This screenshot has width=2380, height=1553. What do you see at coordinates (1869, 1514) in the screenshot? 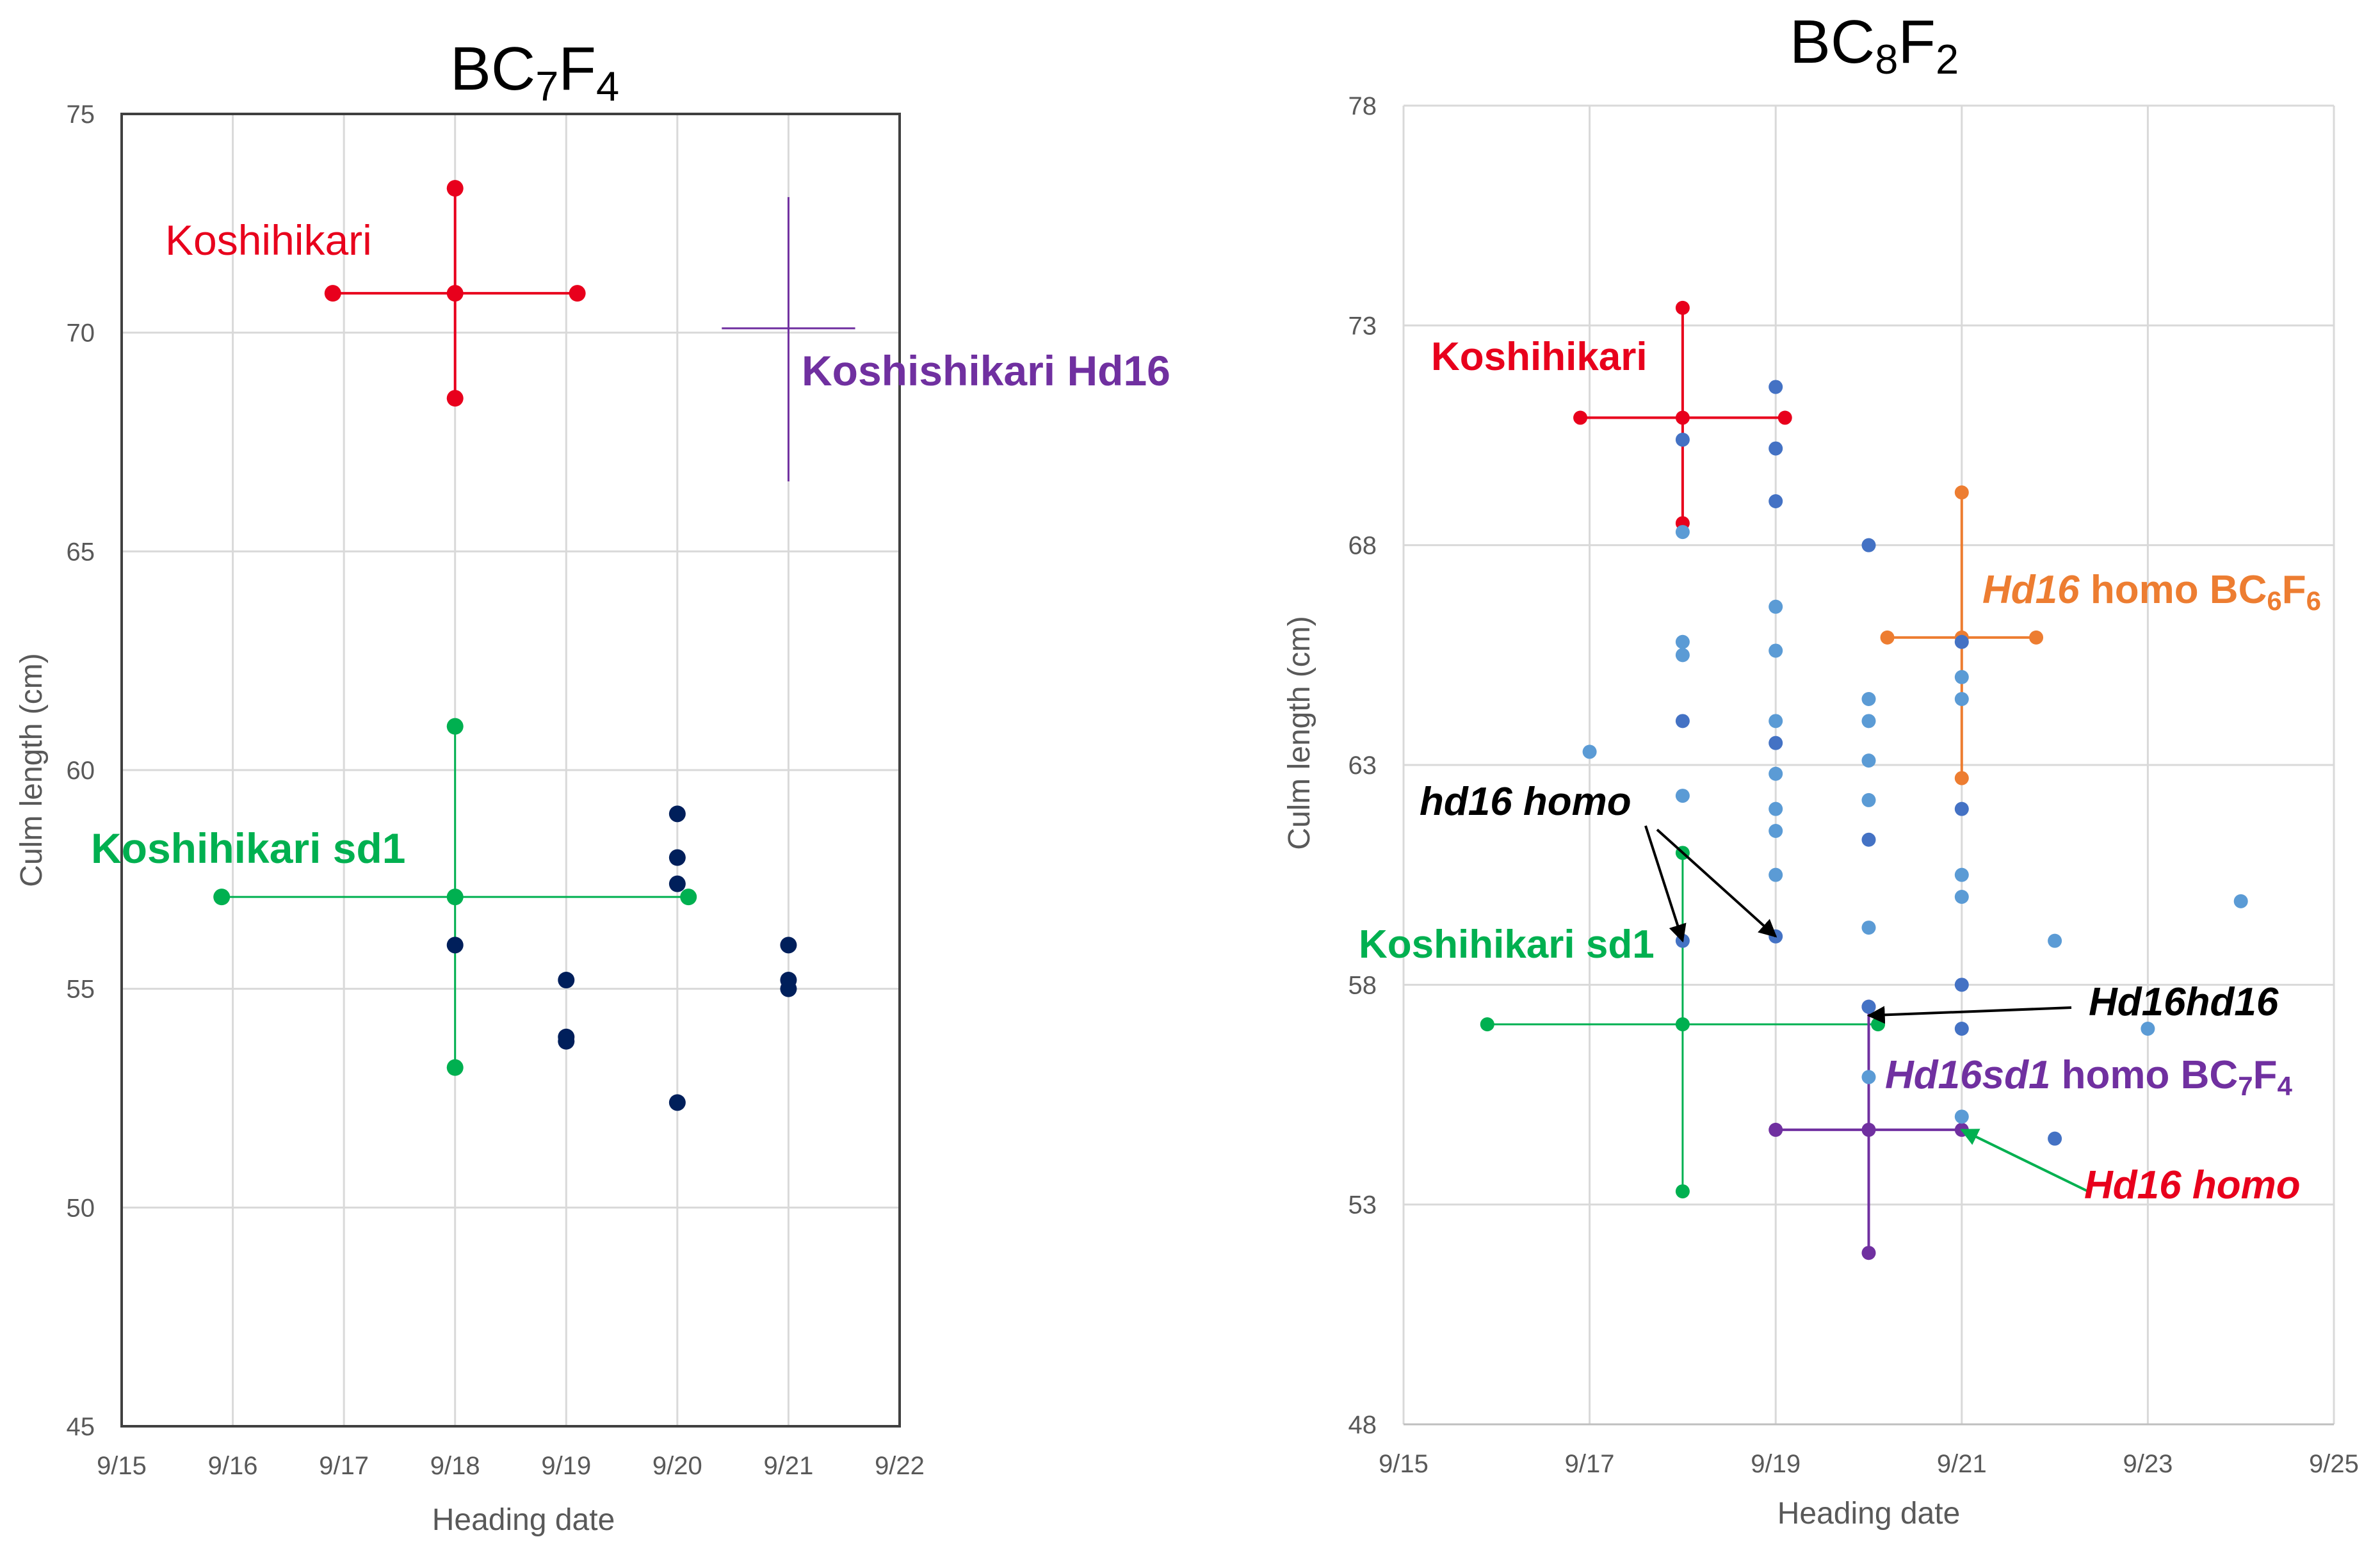
I see `x-axis-label: Heading date` at bounding box center [1869, 1514].